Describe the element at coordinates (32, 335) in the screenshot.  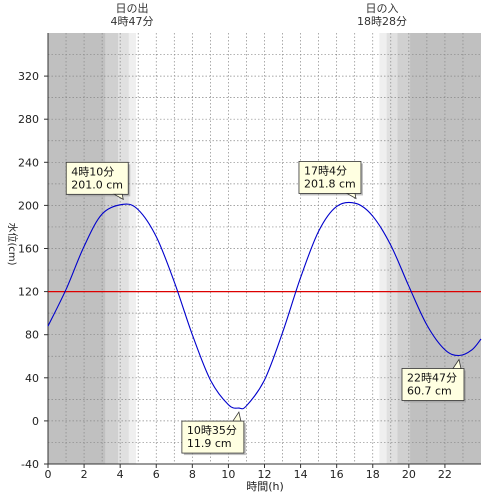
I see `y-tick-label: 80` at that location.